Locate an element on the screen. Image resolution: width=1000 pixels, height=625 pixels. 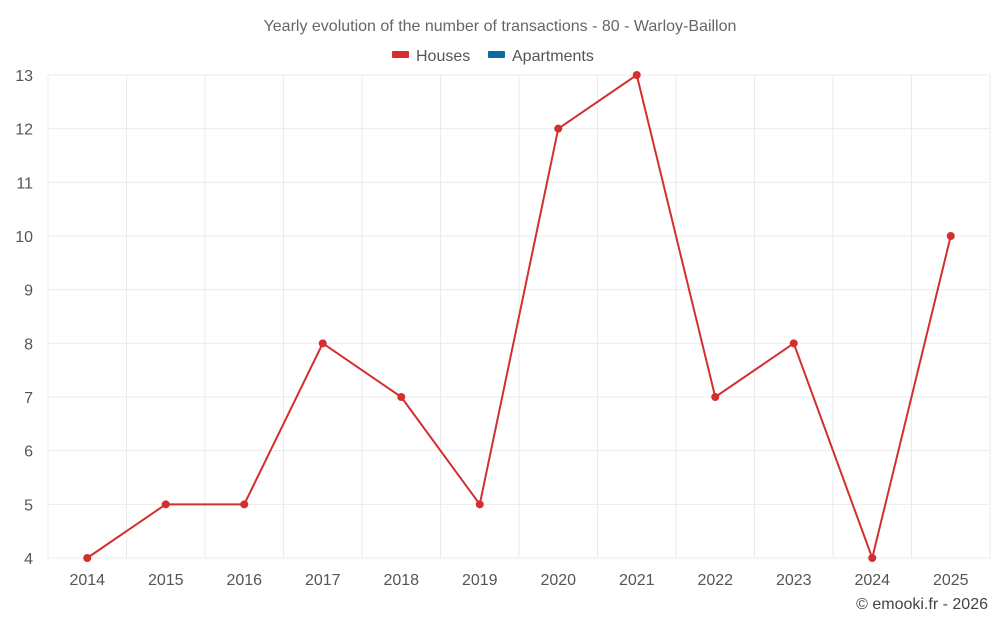
legend-swatch-houses is located at coordinates (400, 54).